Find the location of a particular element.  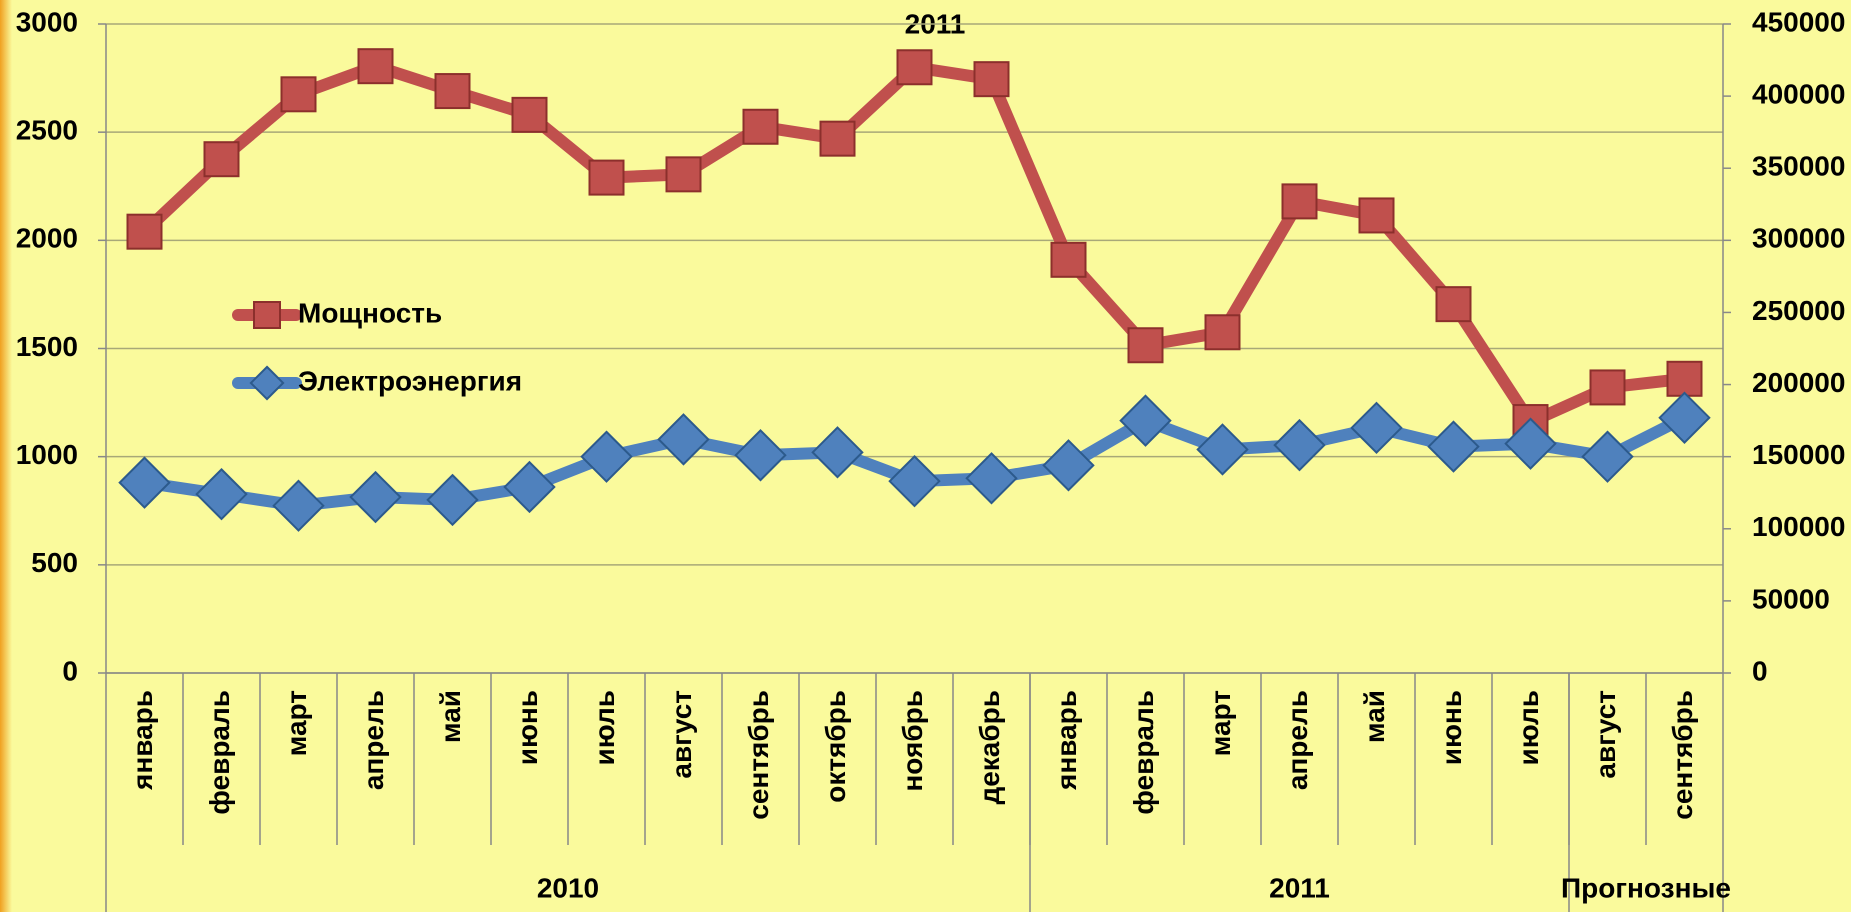

x-tick-label: октябрь is located at coordinates (835, 746).